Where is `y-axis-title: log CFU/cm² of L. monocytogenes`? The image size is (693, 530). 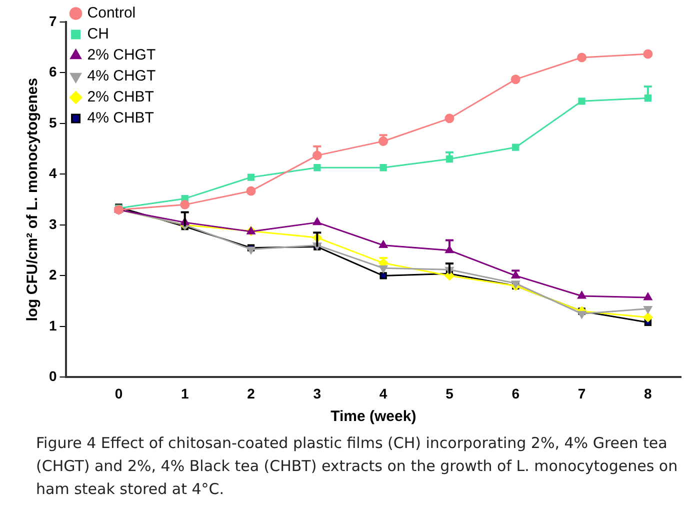 y-axis-title: log CFU/cm² of L. monocytogenes is located at coordinates (33, 200).